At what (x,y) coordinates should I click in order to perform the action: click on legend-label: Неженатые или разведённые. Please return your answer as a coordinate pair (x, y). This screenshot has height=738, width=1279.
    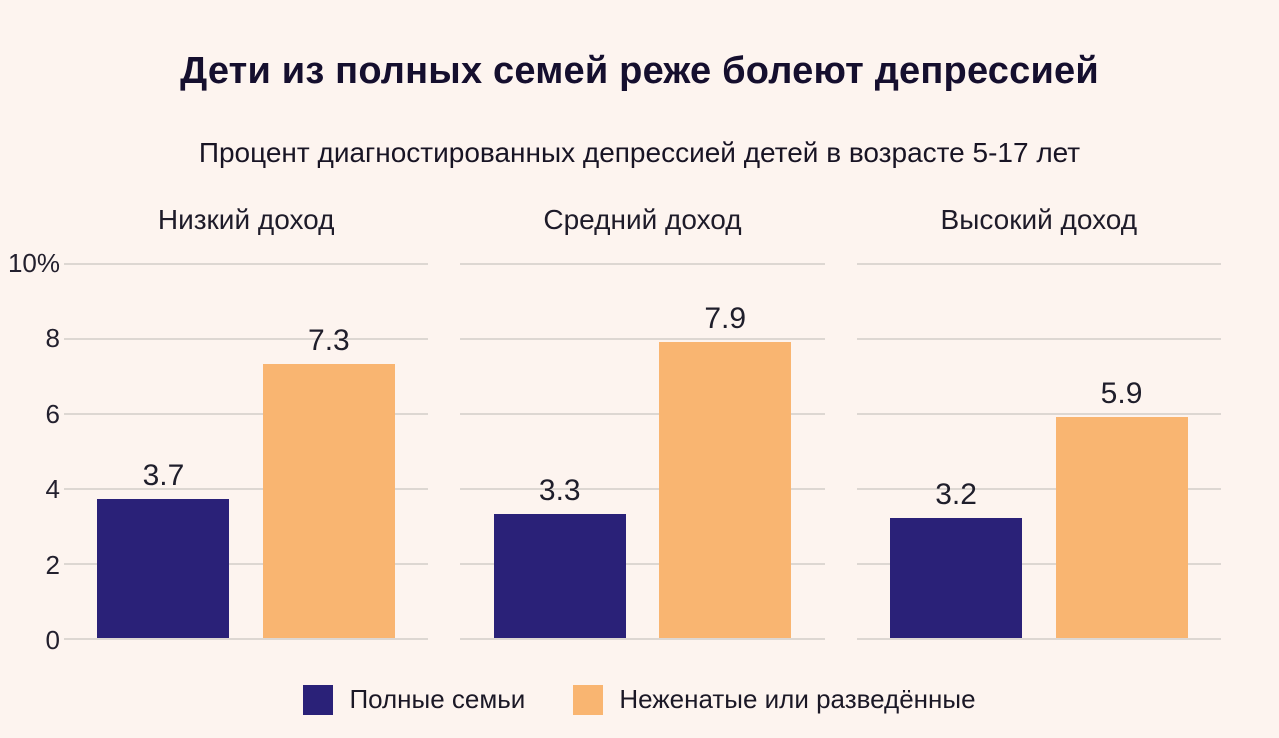
    Looking at the image, I should click on (797, 699).